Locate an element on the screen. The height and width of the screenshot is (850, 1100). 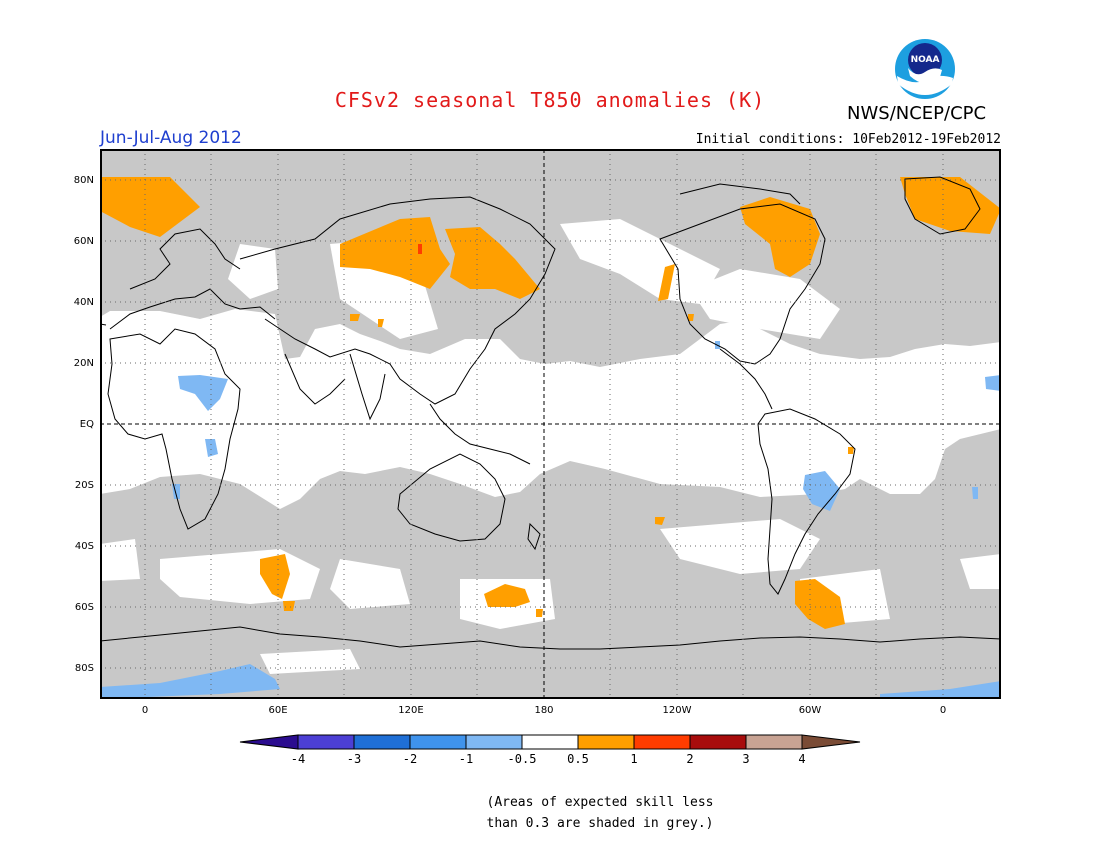
color-legend is located at coordinates (550, 742).